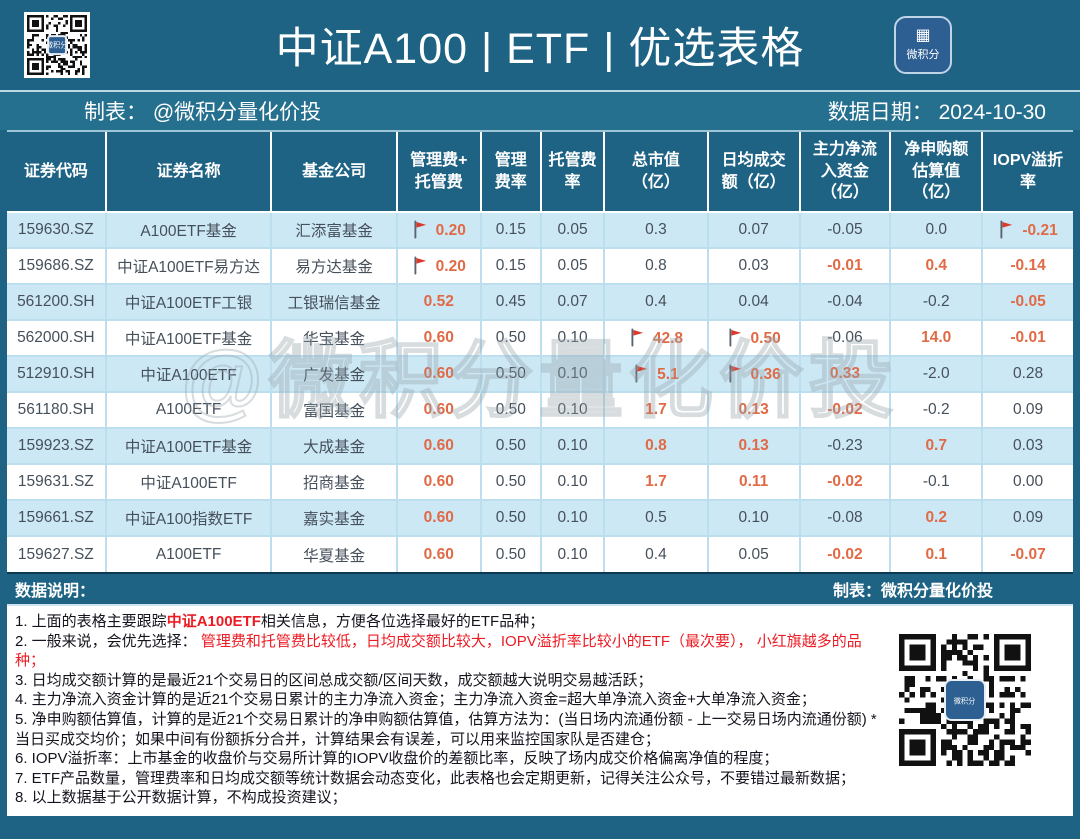  Describe the element at coordinates (181, 798) in the screenshot. I see `note-item: 8. 以上数据基于公开数据计算，不构成投资建议；` at that location.